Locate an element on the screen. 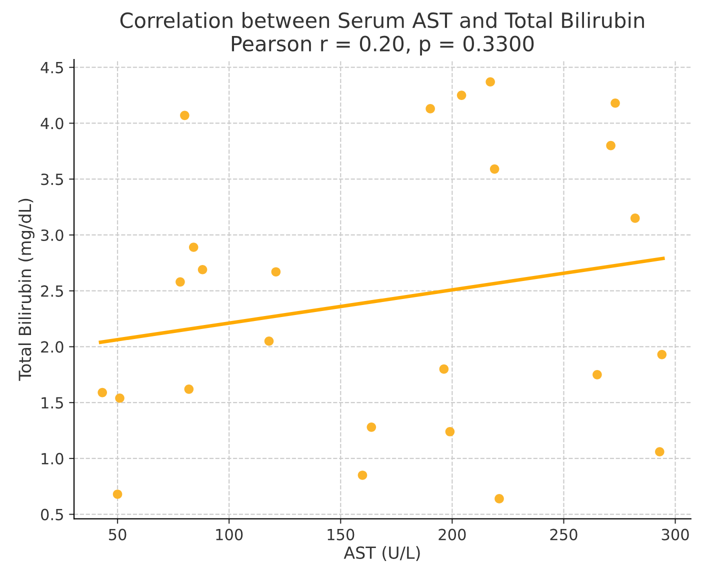 The width and height of the screenshot is (705, 567). y-tick-label: 0.5 is located at coordinates (52, 514).